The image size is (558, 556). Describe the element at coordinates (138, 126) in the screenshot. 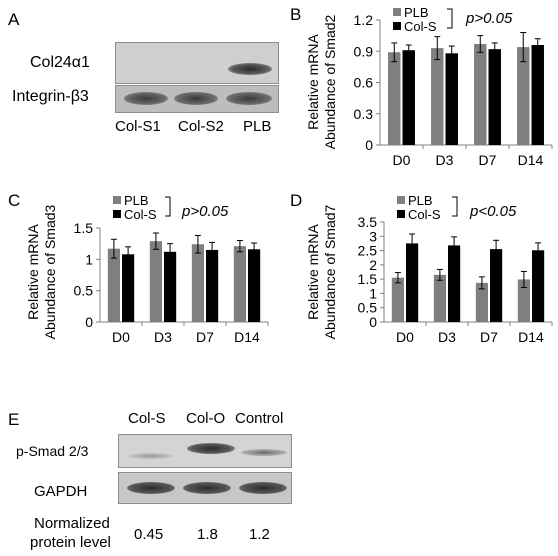

I see `lane-label-col-s1: Col-S1` at that location.